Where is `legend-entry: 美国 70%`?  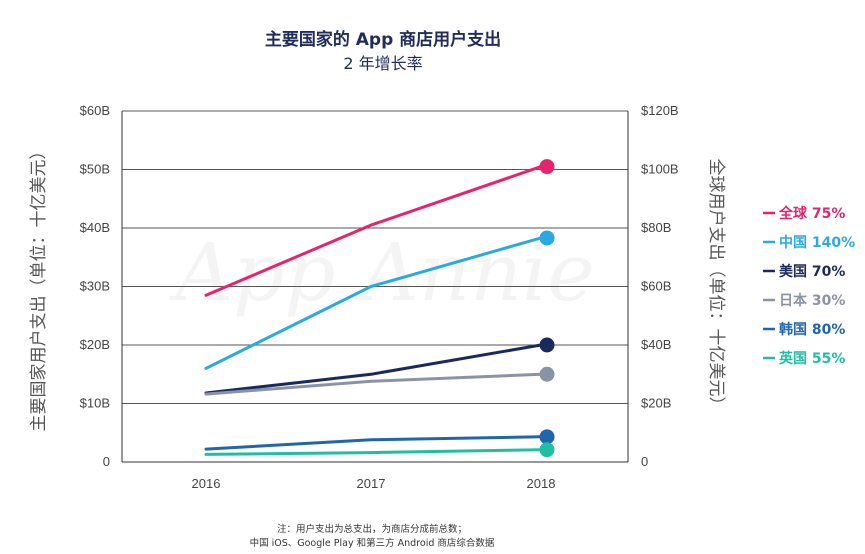 legend-entry: 美国 70% is located at coordinates (812, 271).